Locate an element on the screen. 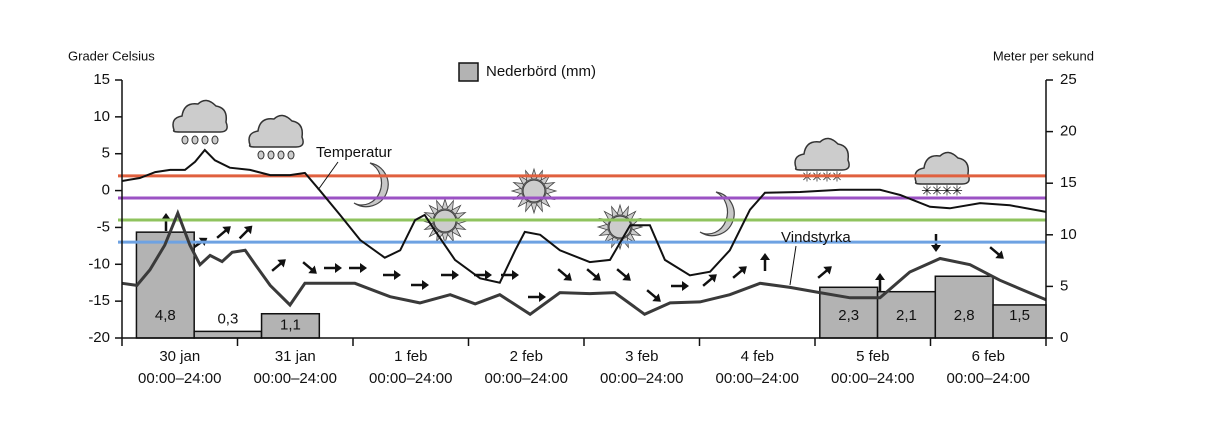  x-tick-label: 3 feb is located at coordinates (641, 356).